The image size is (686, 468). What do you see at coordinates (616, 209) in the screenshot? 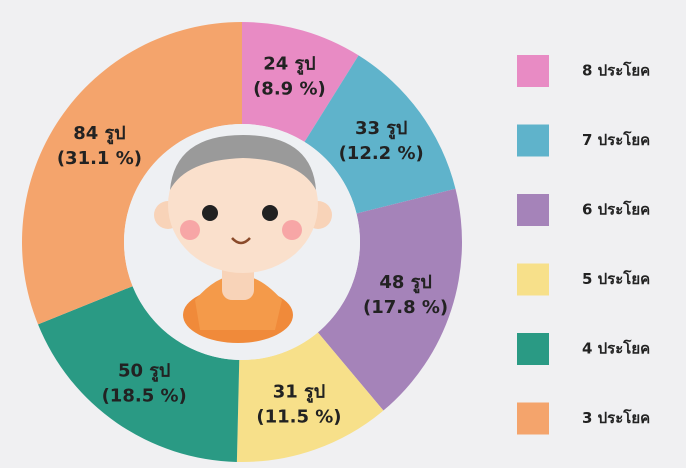
I see `legend-label: 6 ประโยค` at bounding box center [616, 209].